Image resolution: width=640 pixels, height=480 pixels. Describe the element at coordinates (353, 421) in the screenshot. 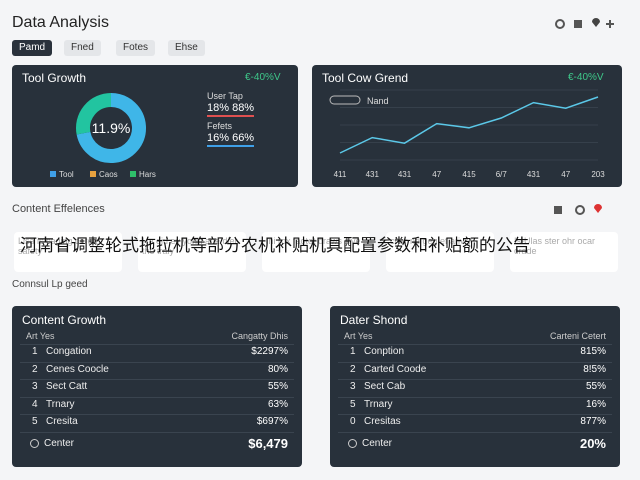

I see `row-index: 0` at that location.